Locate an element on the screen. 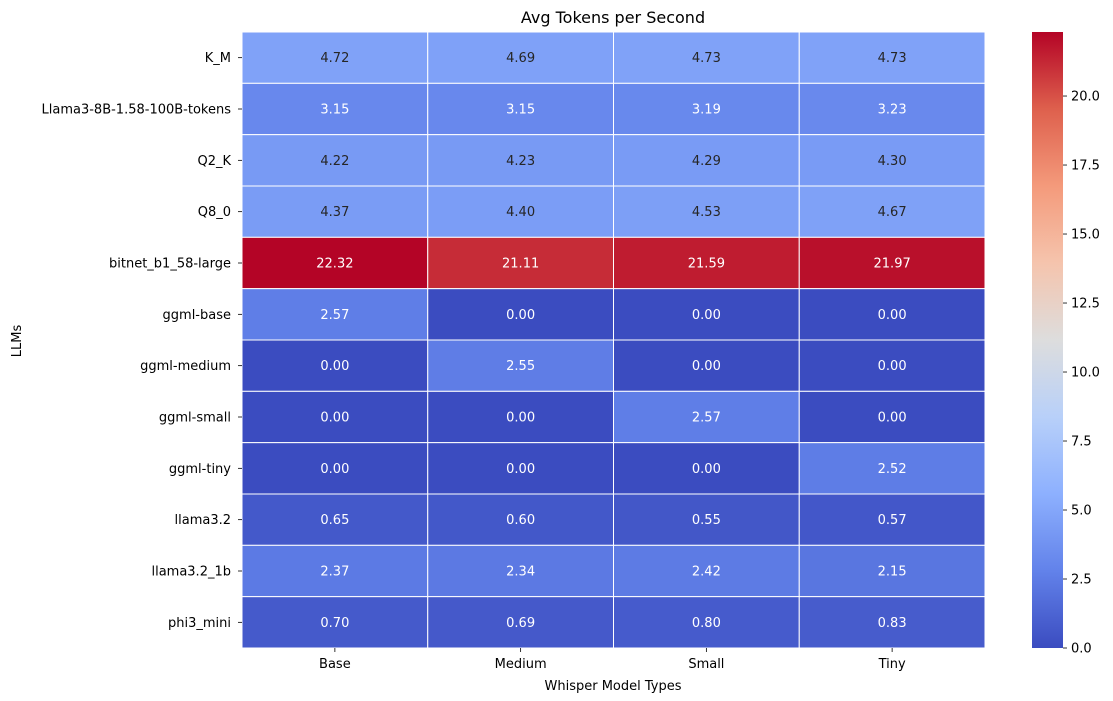  y-tick-label: Q8_0 is located at coordinates (214, 212).